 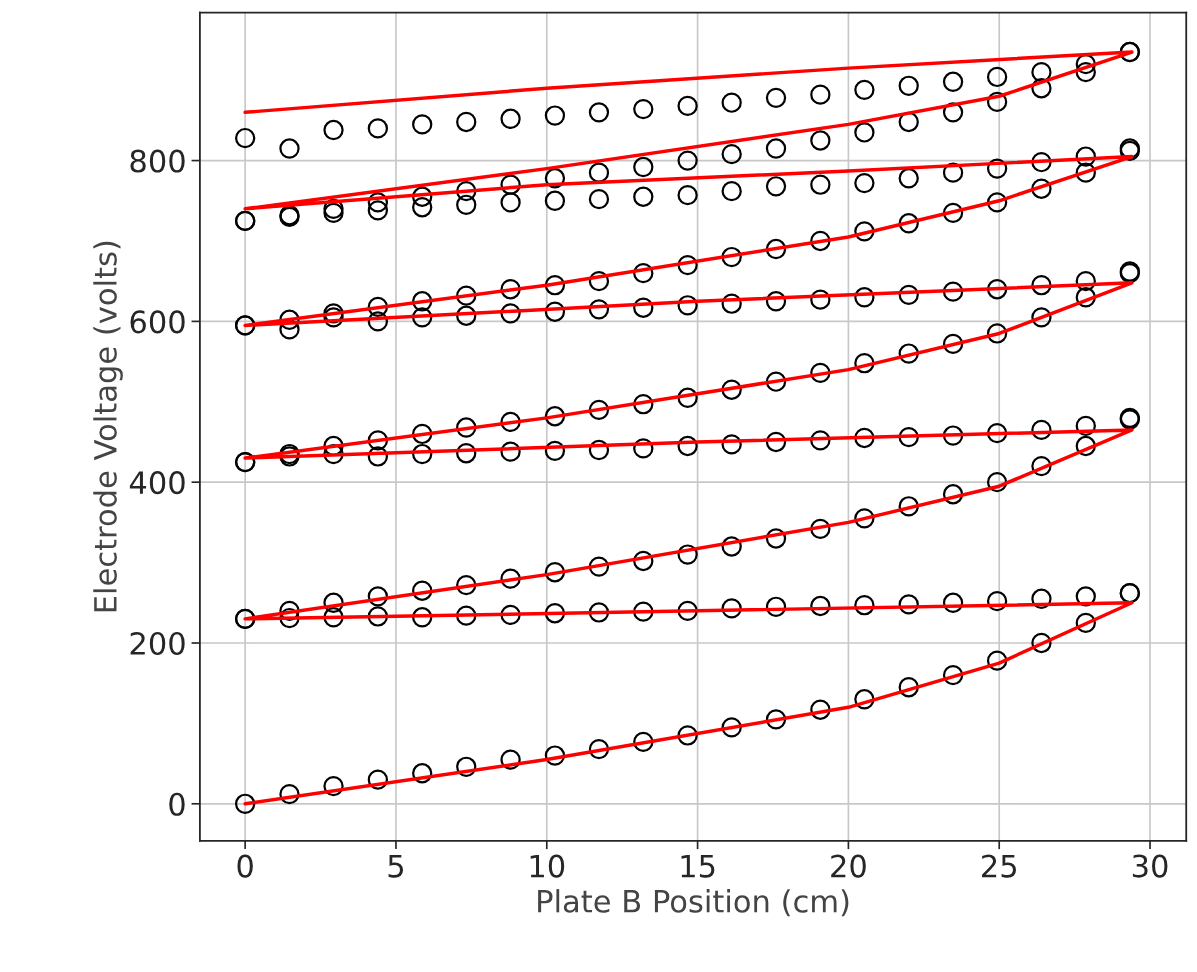 What do you see at coordinates (177, 804) in the screenshot?
I see `y-tick-label: 0` at bounding box center [177, 804].